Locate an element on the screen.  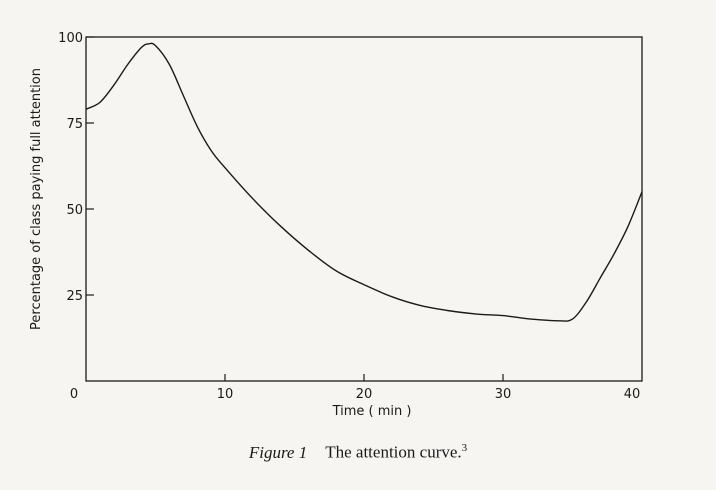
y-tick-label-50: 50 is located at coordinates (74, 210).